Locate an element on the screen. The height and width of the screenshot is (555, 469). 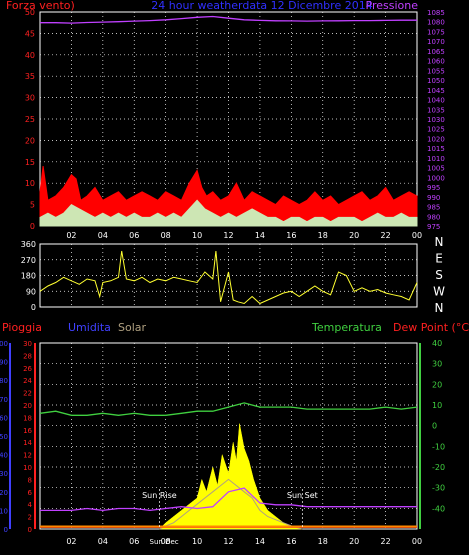
x-tick: 04 is located at coordinates (103, 235).